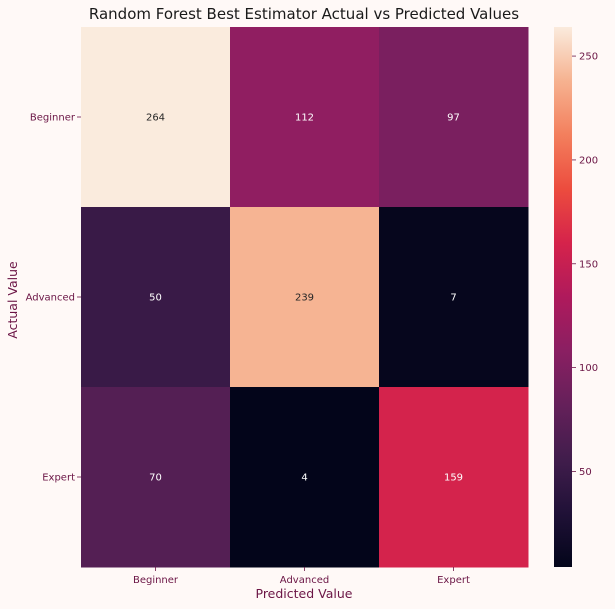 The image size is (615, 609). I want to click on y-axis-ticks: Beginner Advanced Expert, so click(53, 298).